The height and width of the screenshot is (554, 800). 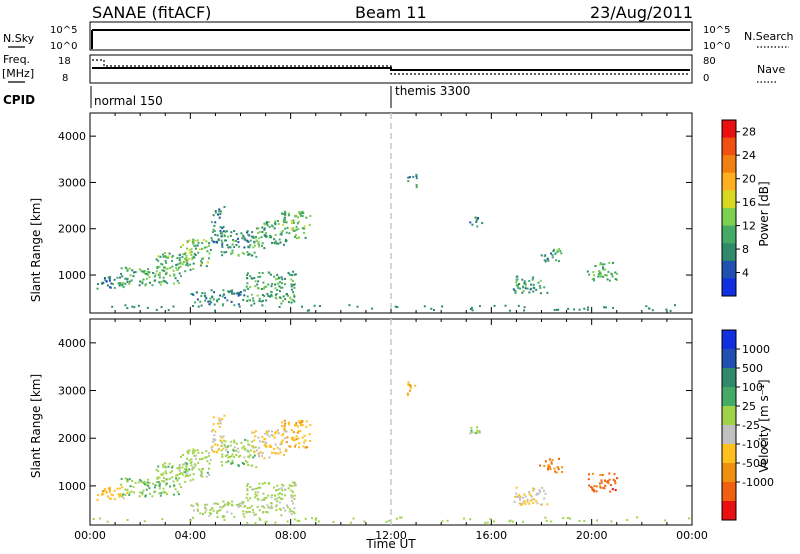 What do you see at coordinates (291, 535) in the screenshot?
I see `x-tick-label: 08:00` at bounding box center [291, 535].